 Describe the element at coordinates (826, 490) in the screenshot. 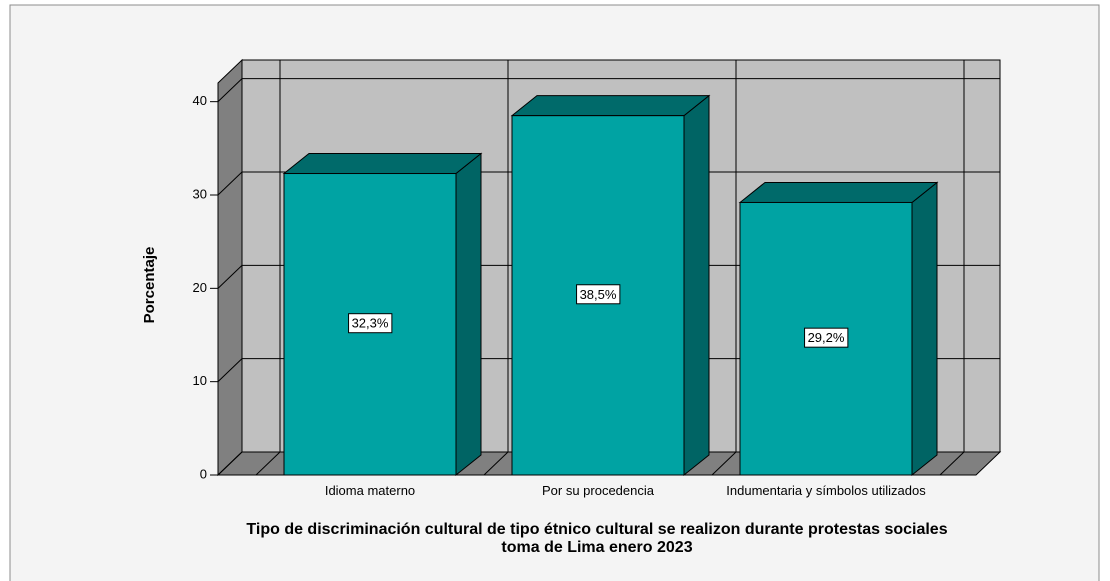

I see `x-tick-label: Indumentaria y símbolos utilizados` at that location.